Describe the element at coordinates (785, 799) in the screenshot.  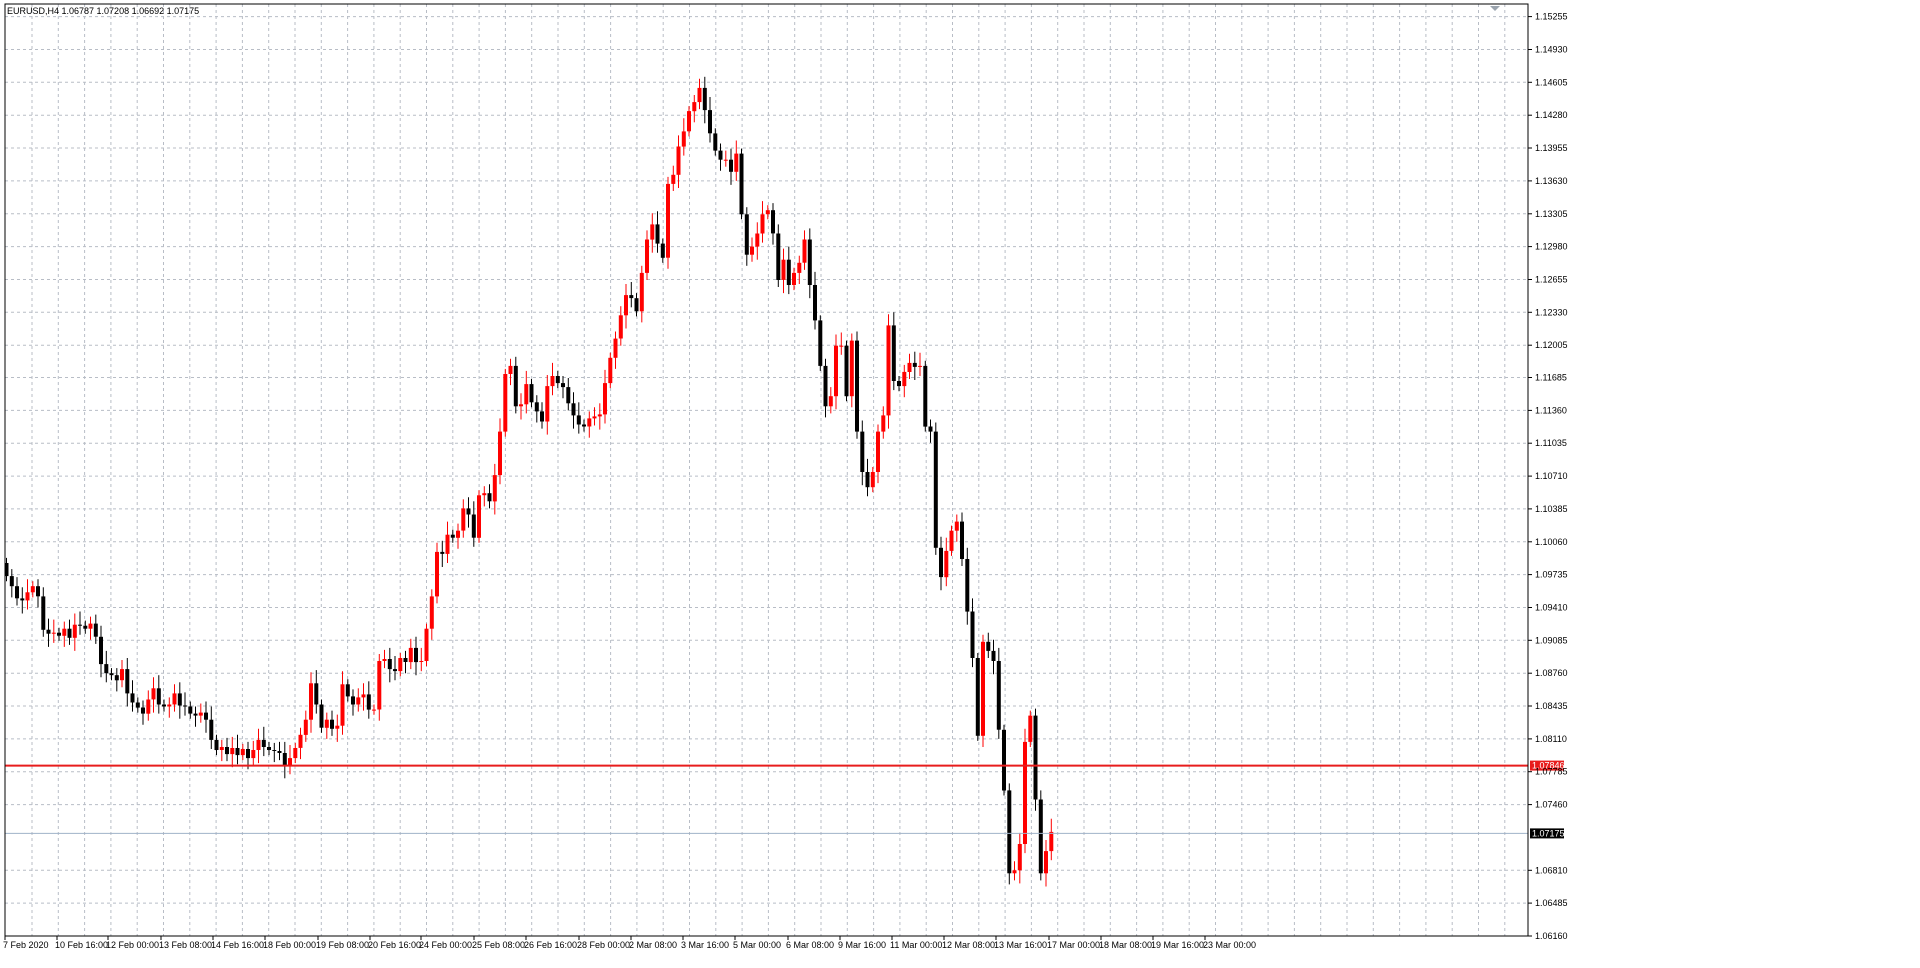
I see `horizontal-lines: 1.07846 1.07175` at that location.